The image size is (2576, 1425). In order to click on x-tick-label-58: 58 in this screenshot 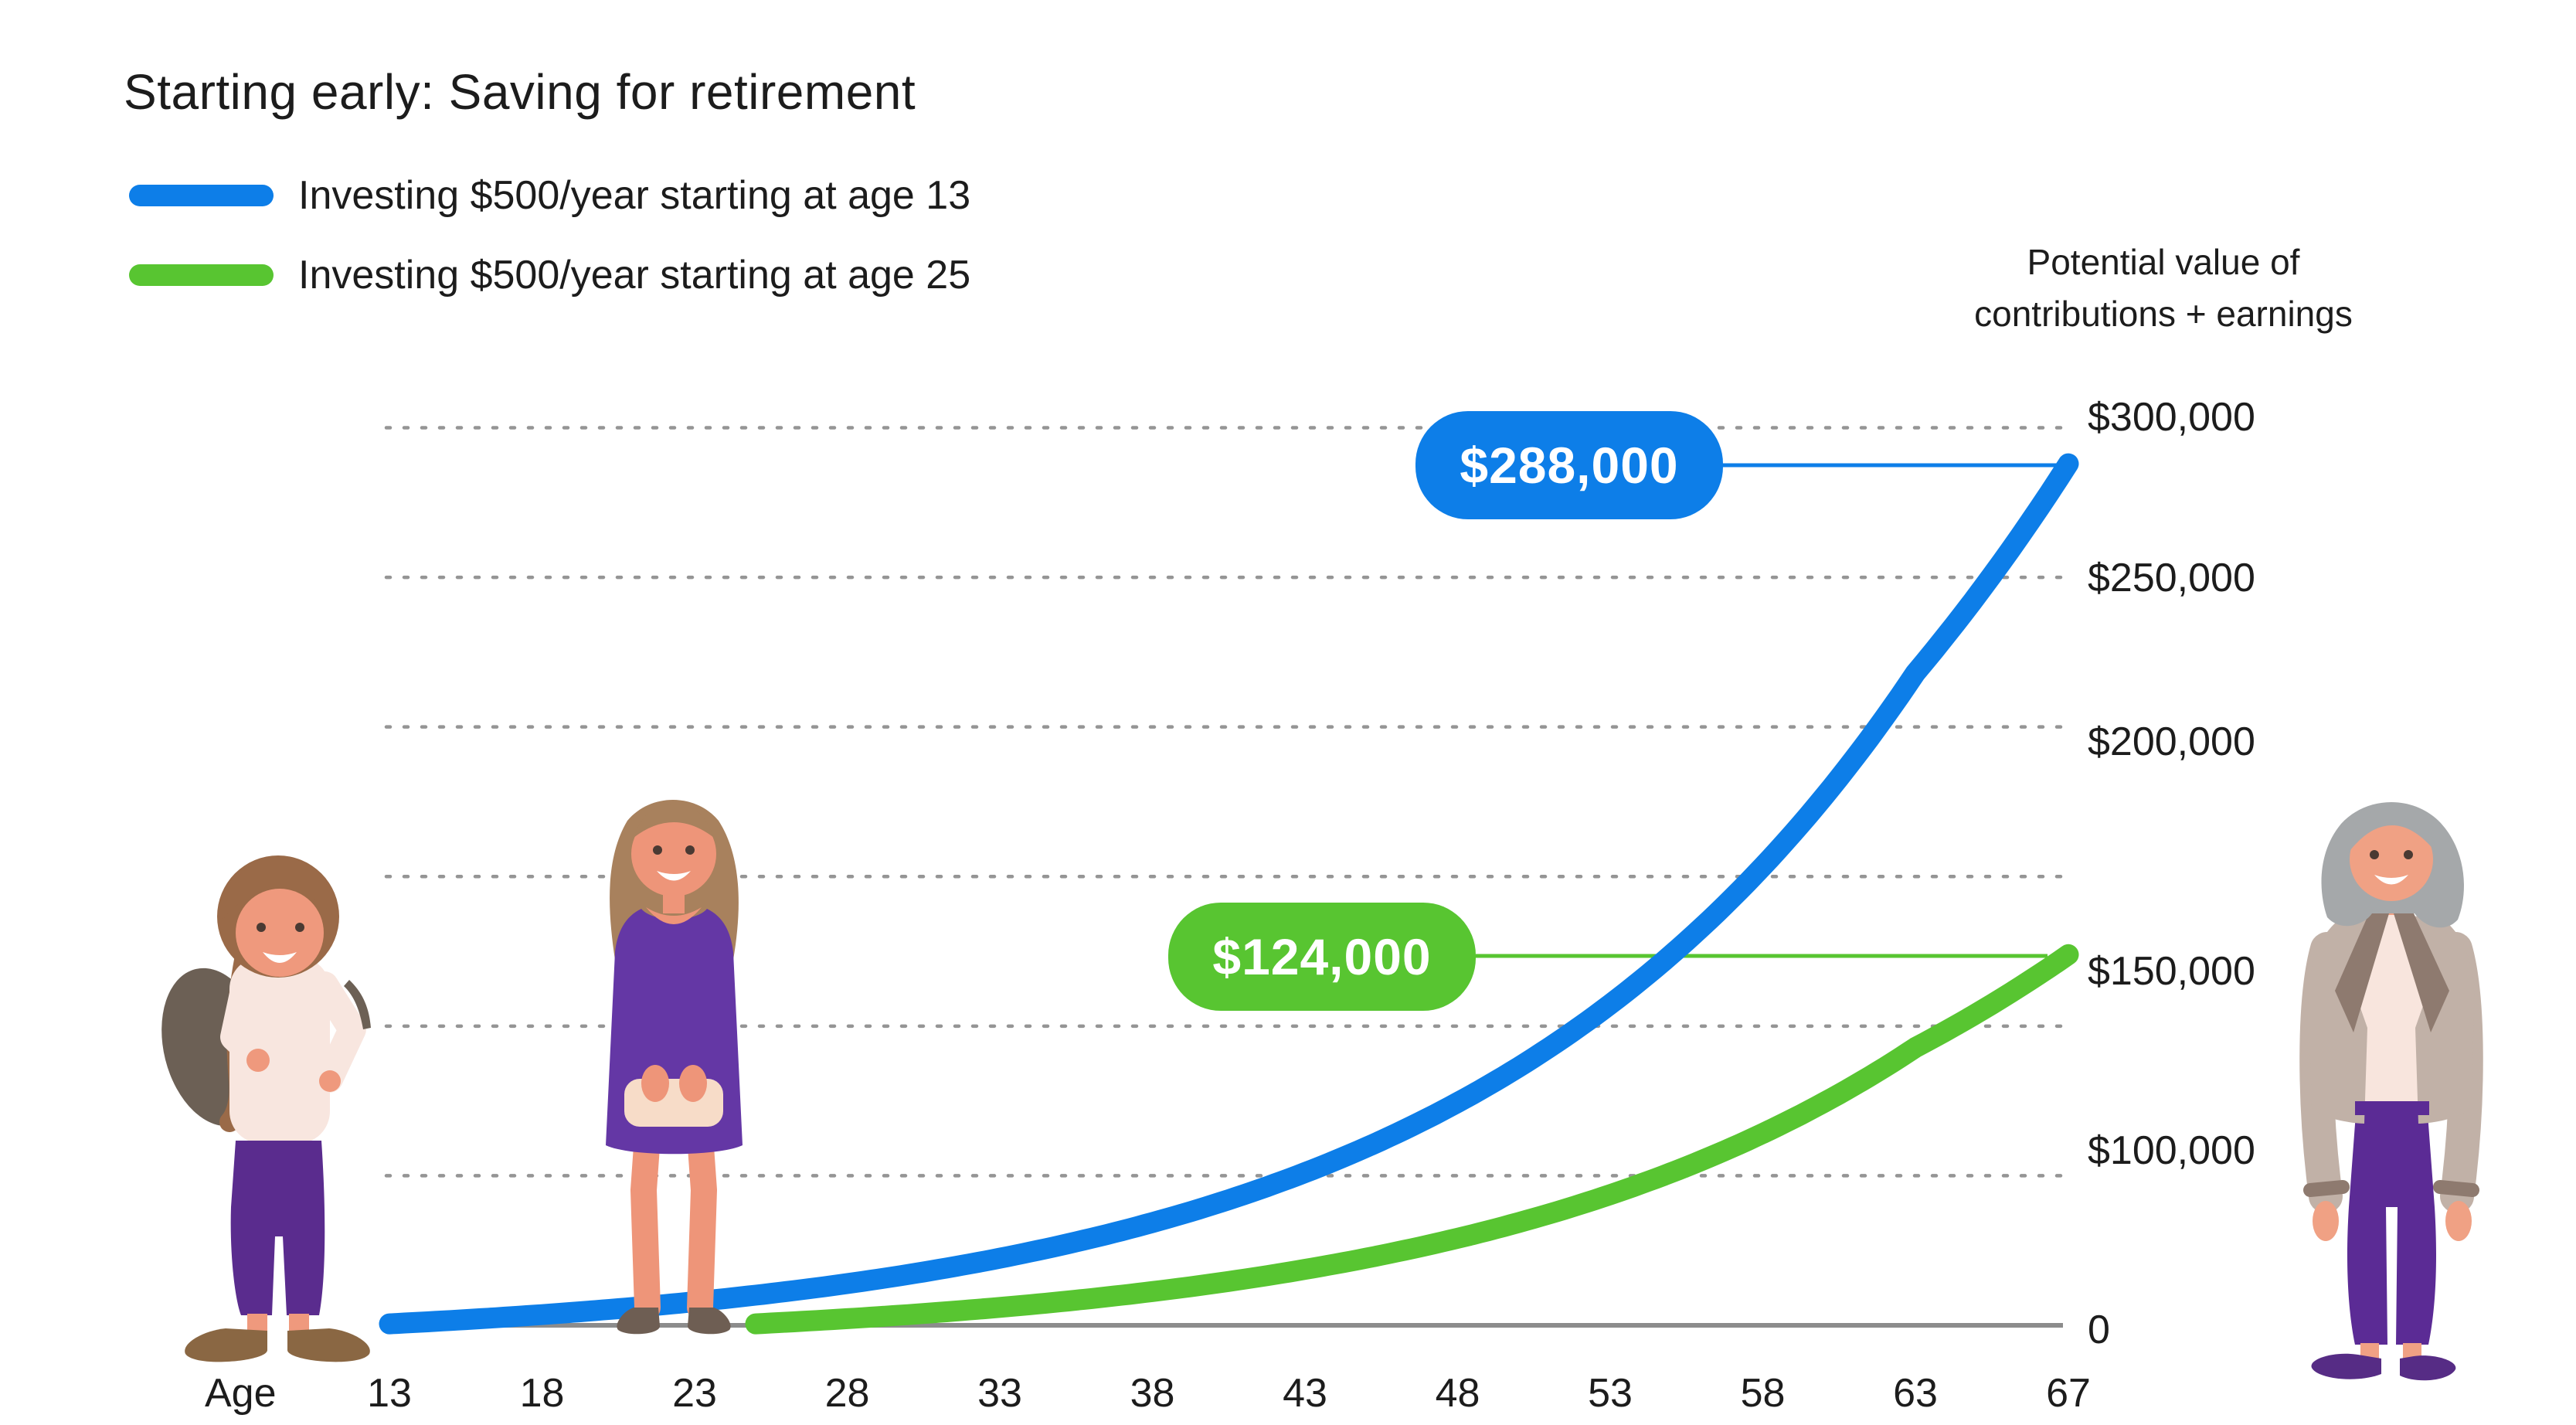, I will do `click(1763, 1394)`.